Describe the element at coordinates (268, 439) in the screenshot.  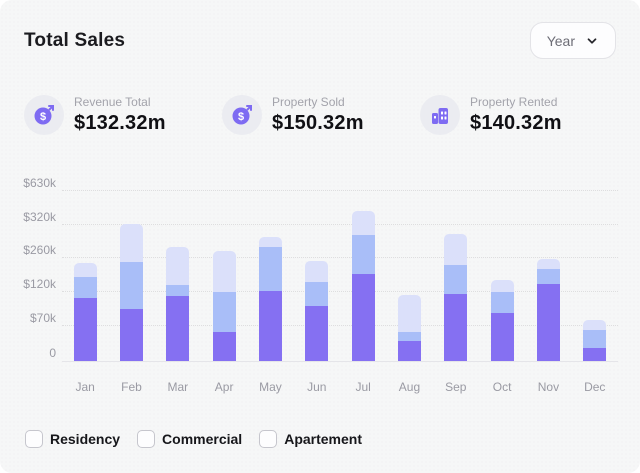
I see `apartement-checkbox` at that location.